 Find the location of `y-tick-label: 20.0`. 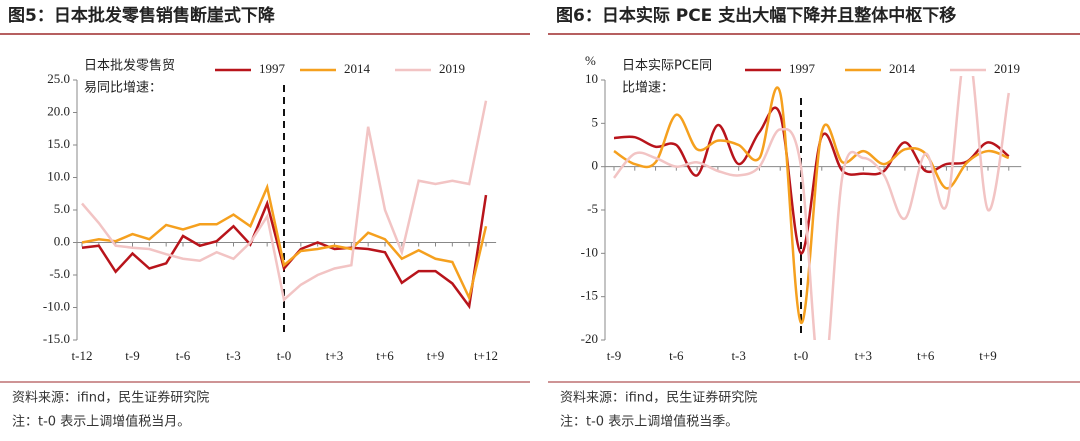

y-tick-label: 20.0 is located at coordinates (58, 110).